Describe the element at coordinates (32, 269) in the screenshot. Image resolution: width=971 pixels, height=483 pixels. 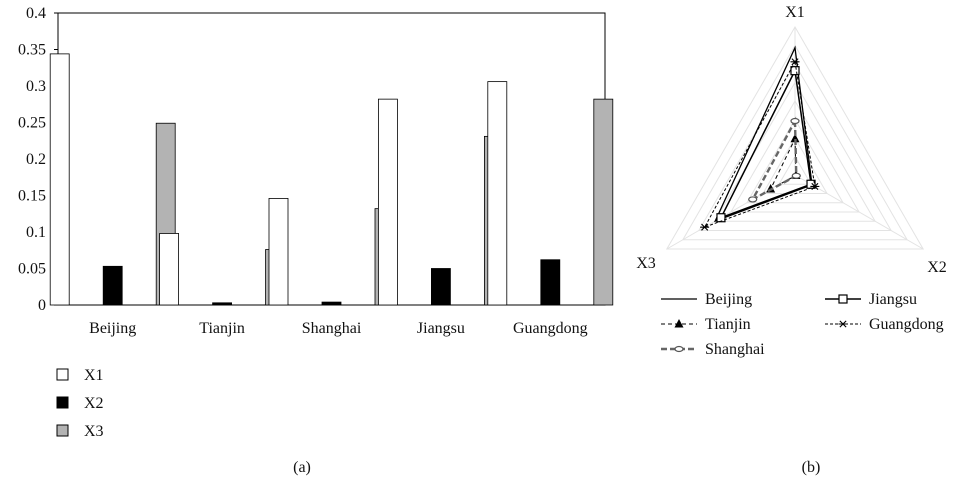
I see `y-tick-label: 0.05` at that location.